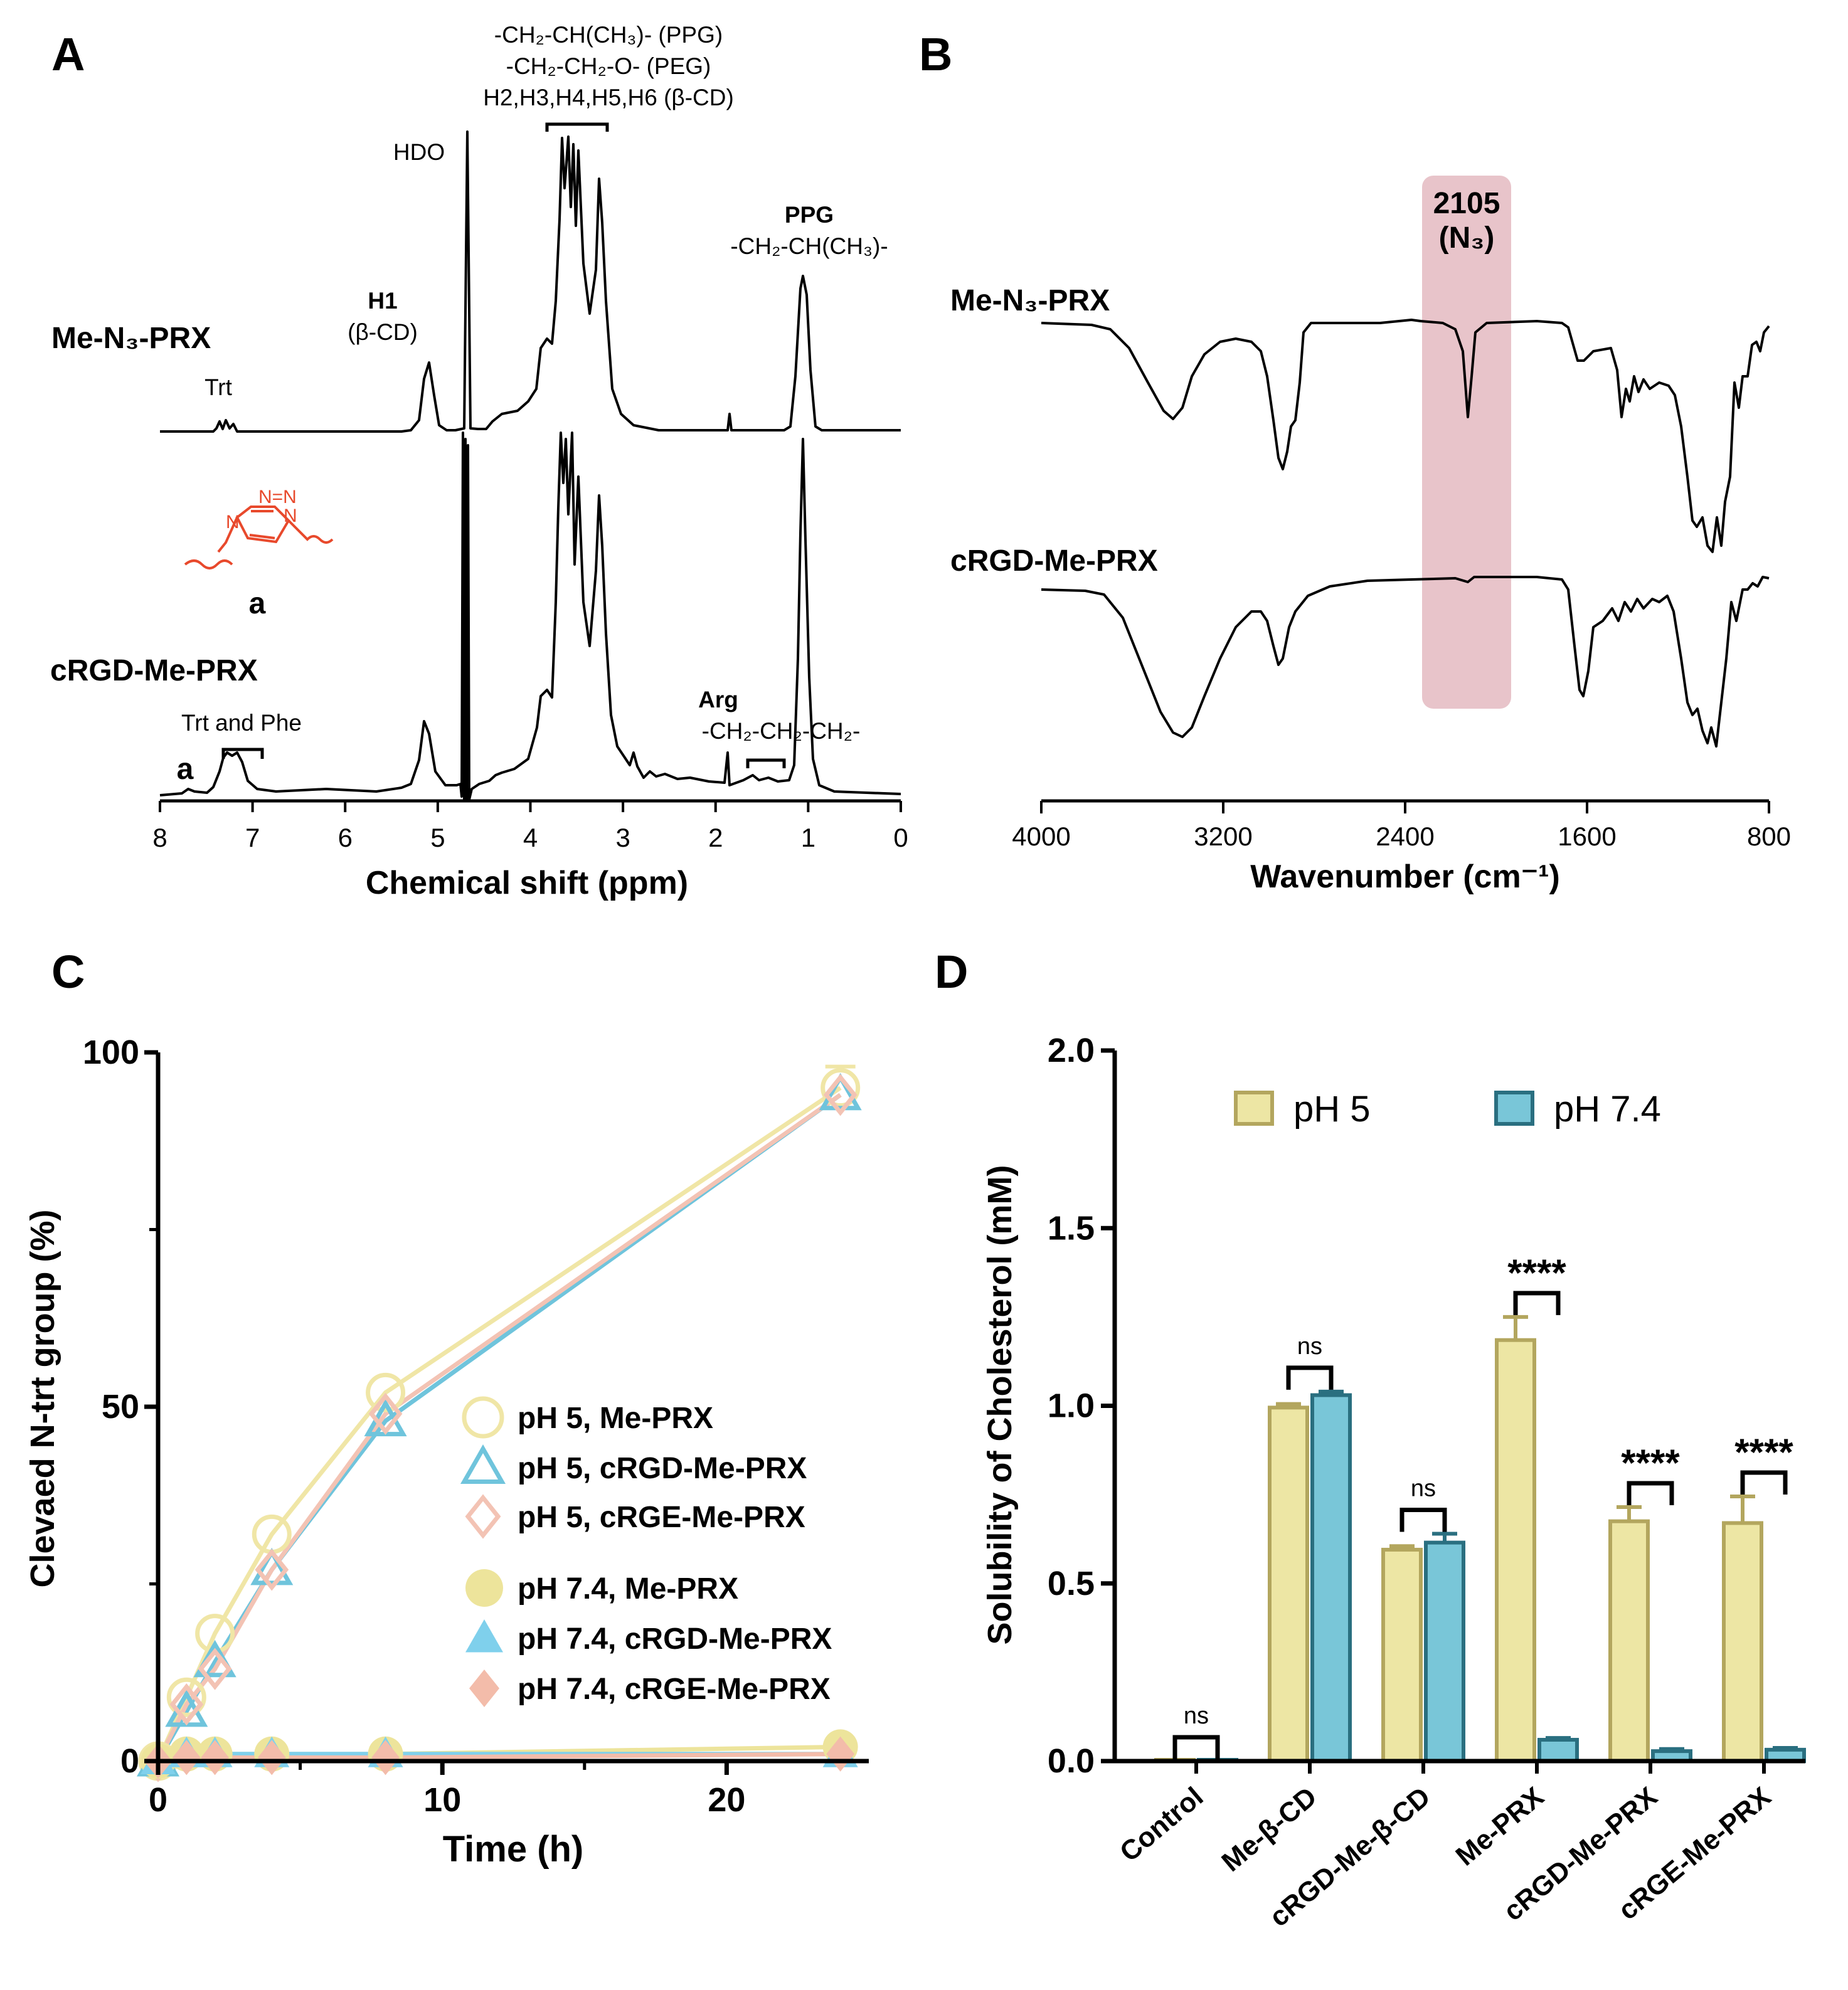 This screenshot has height=1990, width=1848. Describe the element at coordinates (259, 528) in the screenshot. I see `triazole-structure: N N=N N` at that location.